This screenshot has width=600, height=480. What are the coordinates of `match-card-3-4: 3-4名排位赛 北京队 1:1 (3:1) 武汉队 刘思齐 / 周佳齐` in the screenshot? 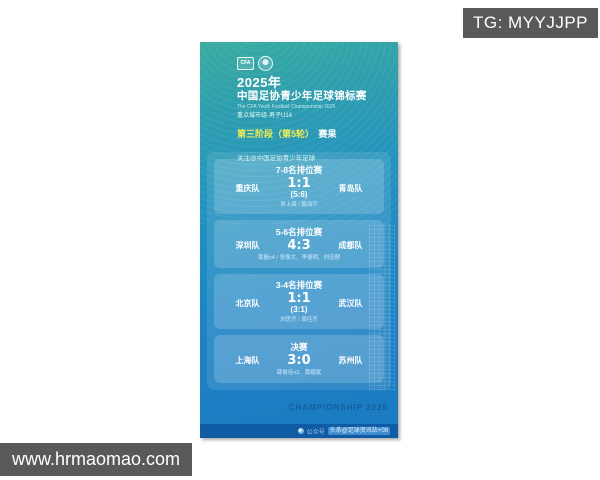 It's located at (299, 301).